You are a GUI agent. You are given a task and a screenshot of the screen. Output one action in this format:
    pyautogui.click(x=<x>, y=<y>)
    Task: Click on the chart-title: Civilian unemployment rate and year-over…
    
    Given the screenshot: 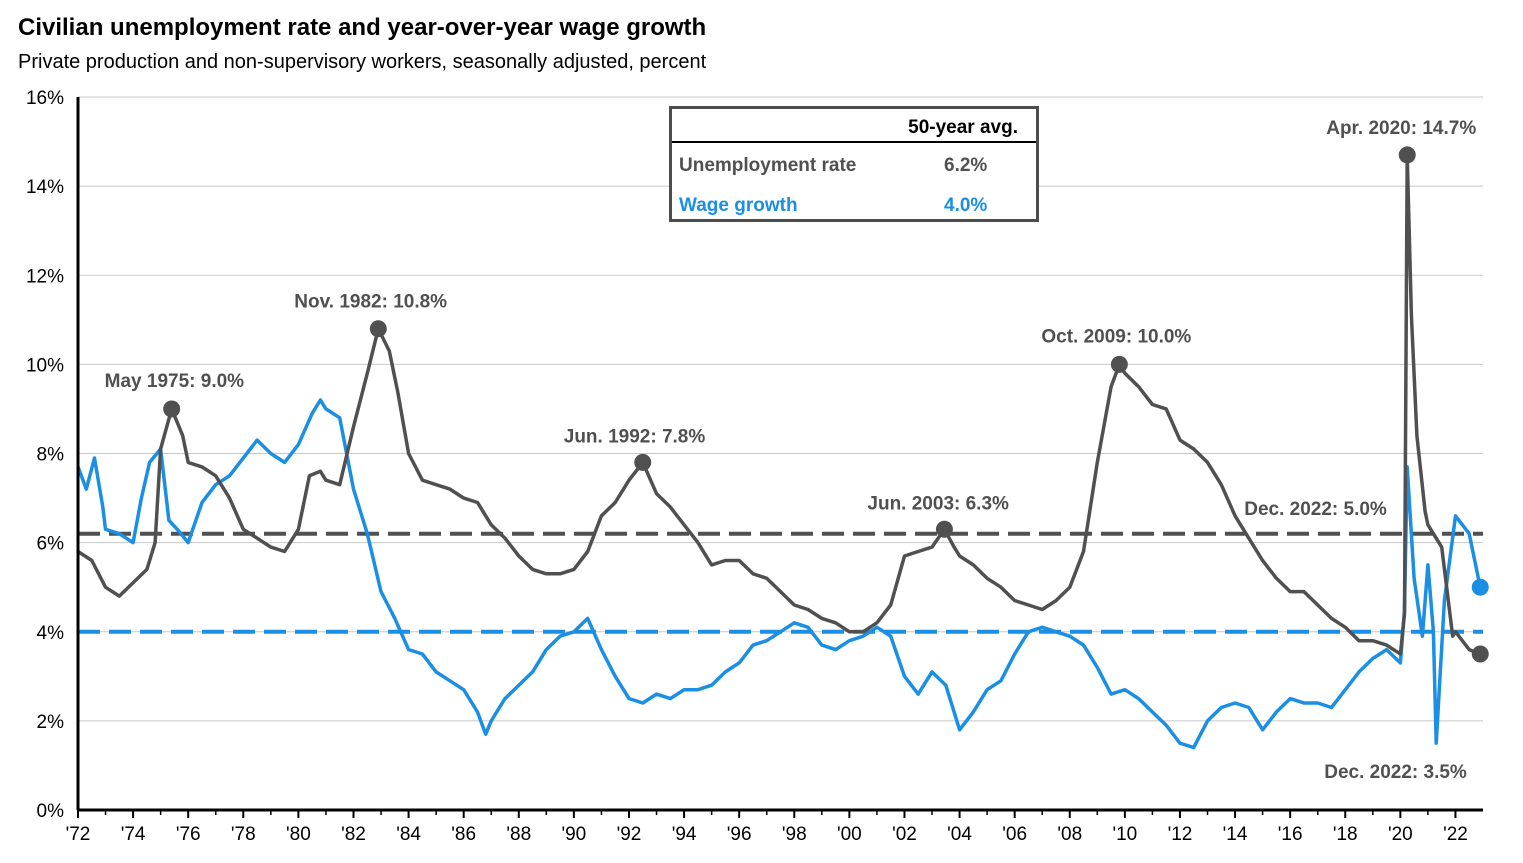 What is the action you would take?
    pyautogui.click(x=362, y=27)
    